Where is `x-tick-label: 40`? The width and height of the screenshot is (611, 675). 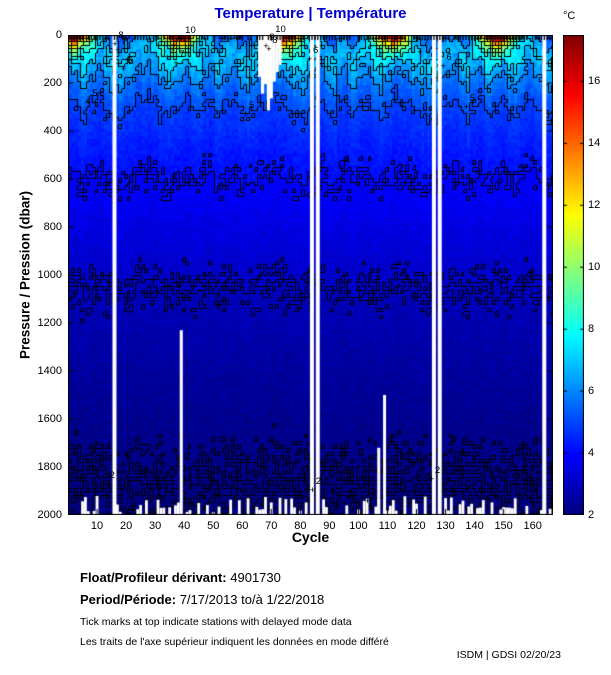
x-tick-label: 40 is located at coordinates (184, 526).